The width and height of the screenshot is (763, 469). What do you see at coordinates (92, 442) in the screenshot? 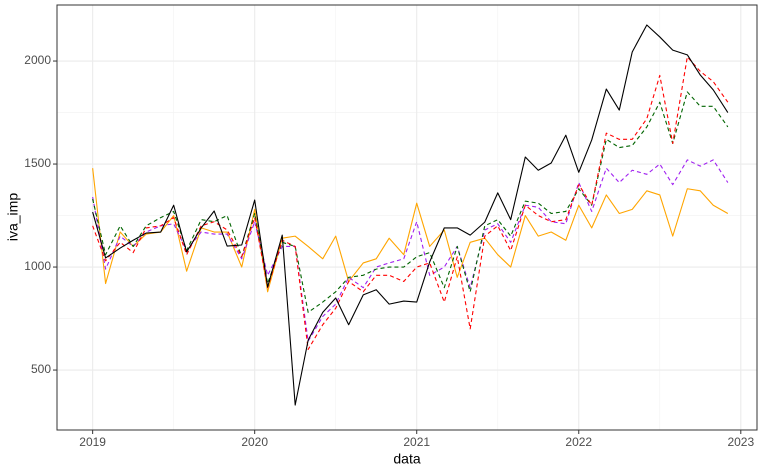
I see `x-tick-label: 2019` at bounding box center [92, 442].